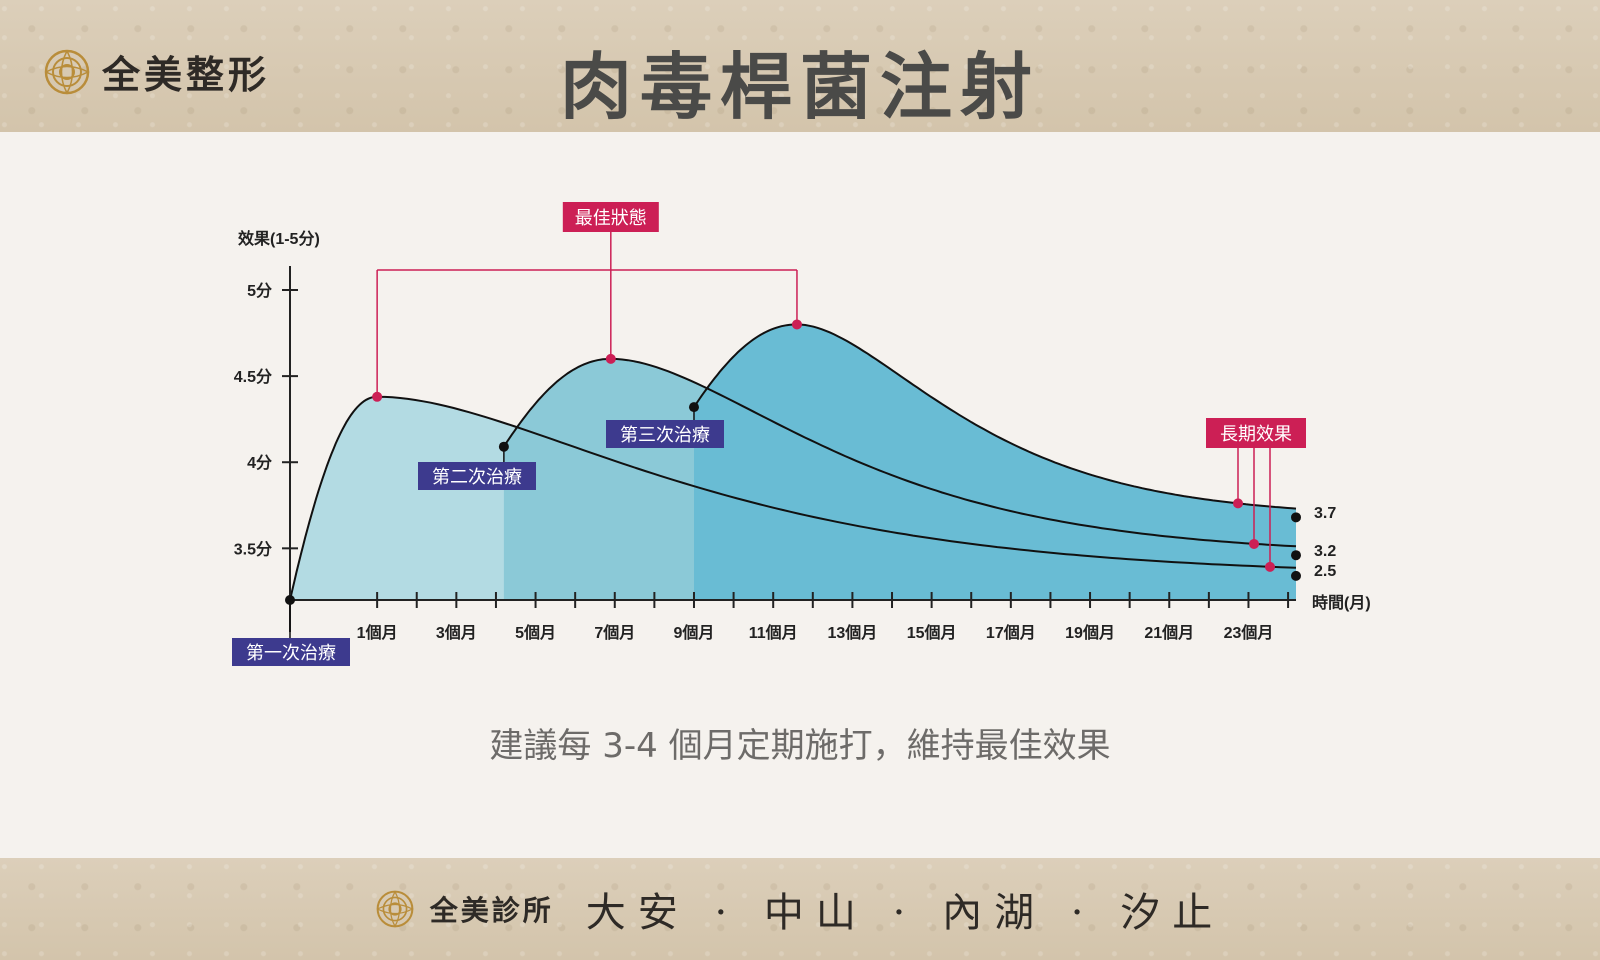  Describe the element at coordinates (614, 632) in the screenshot. I see `x-tick-label: 7個月` at that location.